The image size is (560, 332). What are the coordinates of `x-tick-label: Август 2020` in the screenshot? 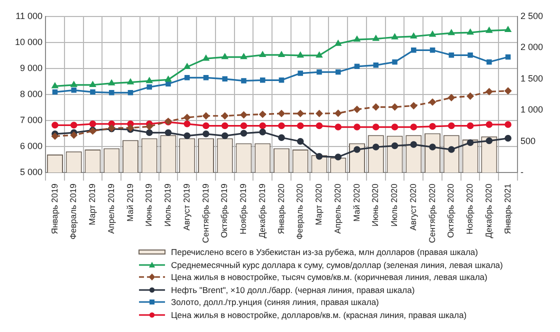 It's located at (413, 207).